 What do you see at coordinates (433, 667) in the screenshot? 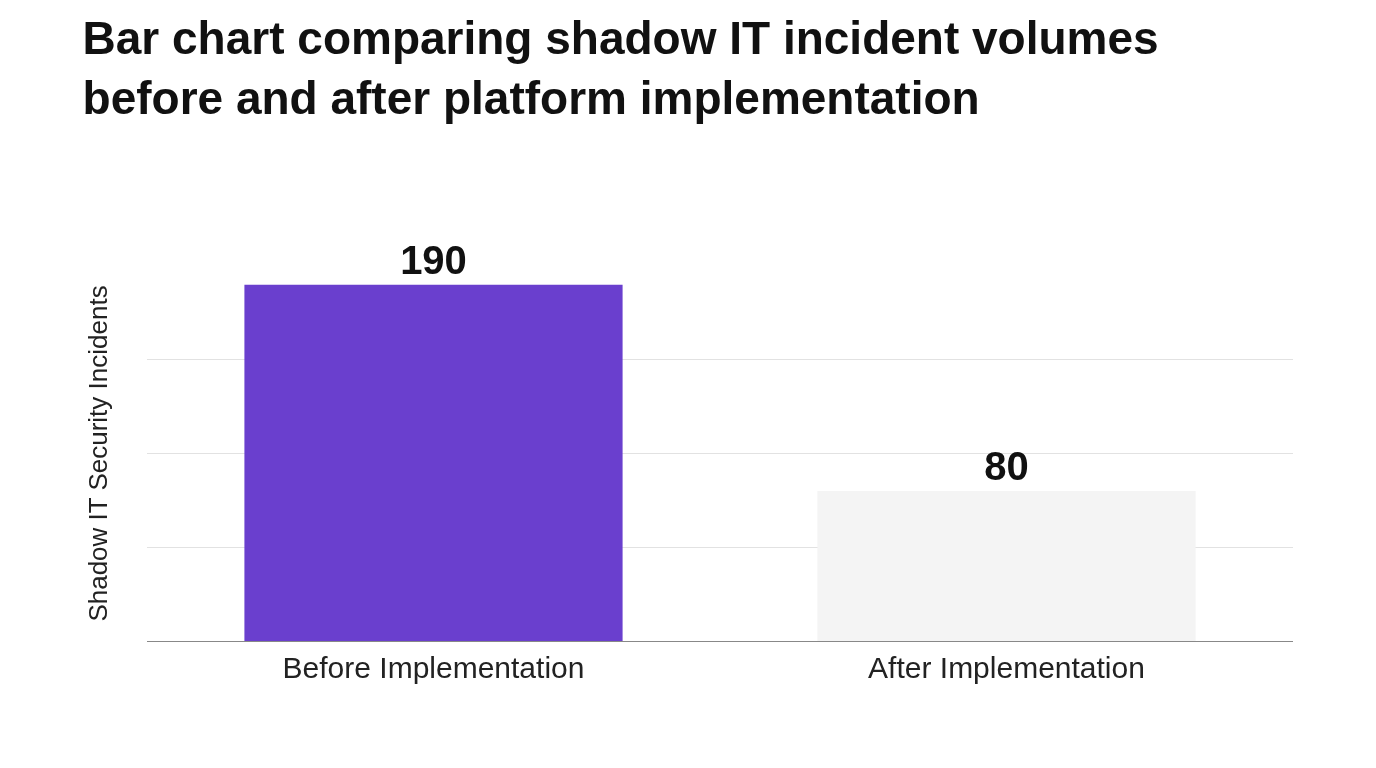
I see `x-tick-label: Before Implementation` at bounding box center [433, 667].